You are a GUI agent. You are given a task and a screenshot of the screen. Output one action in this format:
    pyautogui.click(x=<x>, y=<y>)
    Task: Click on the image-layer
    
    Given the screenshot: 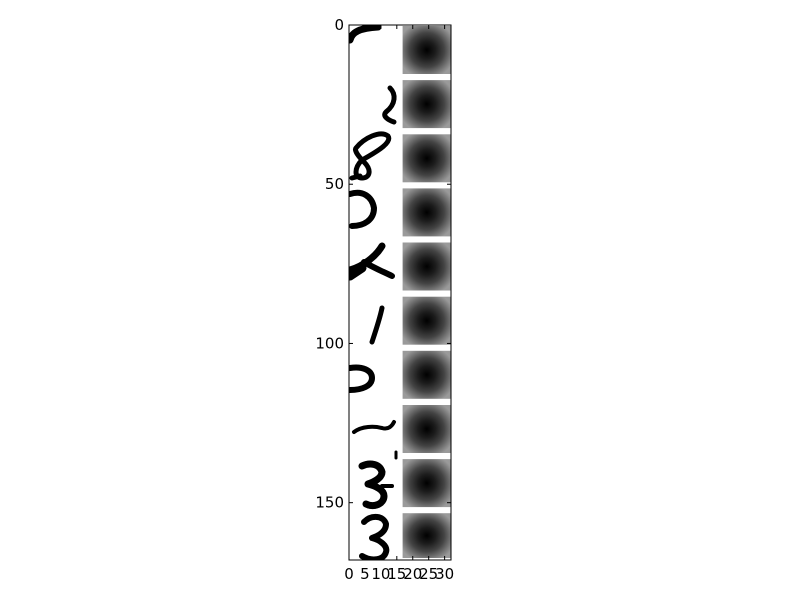 What is the action you would take?
    pyautogui.click(x=400, y=292)
    